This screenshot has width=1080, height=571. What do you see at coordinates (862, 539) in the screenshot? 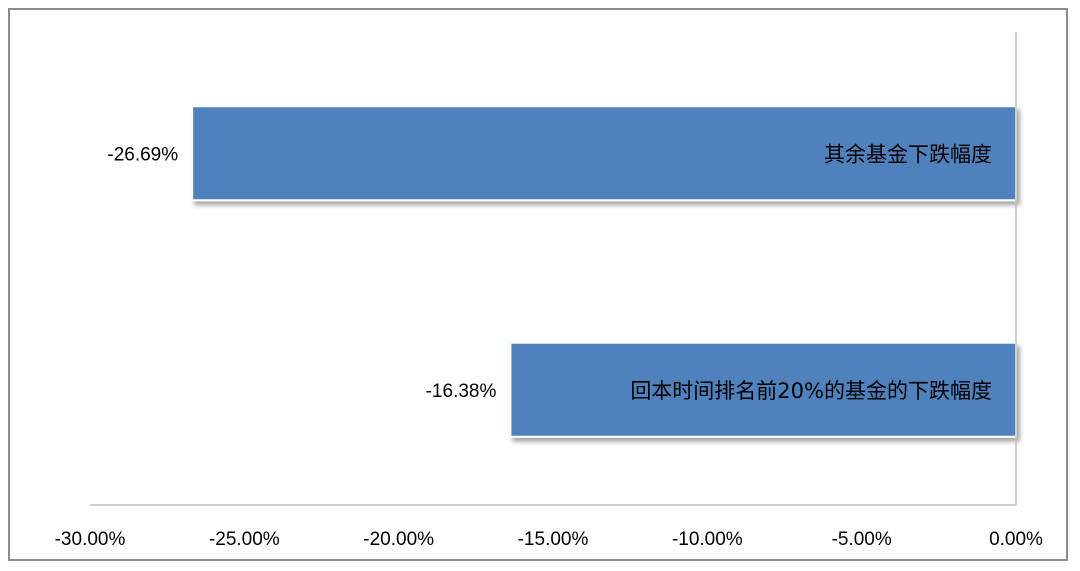
I see `x-tick-label: -5.00%` at bounding box center [862, 539].